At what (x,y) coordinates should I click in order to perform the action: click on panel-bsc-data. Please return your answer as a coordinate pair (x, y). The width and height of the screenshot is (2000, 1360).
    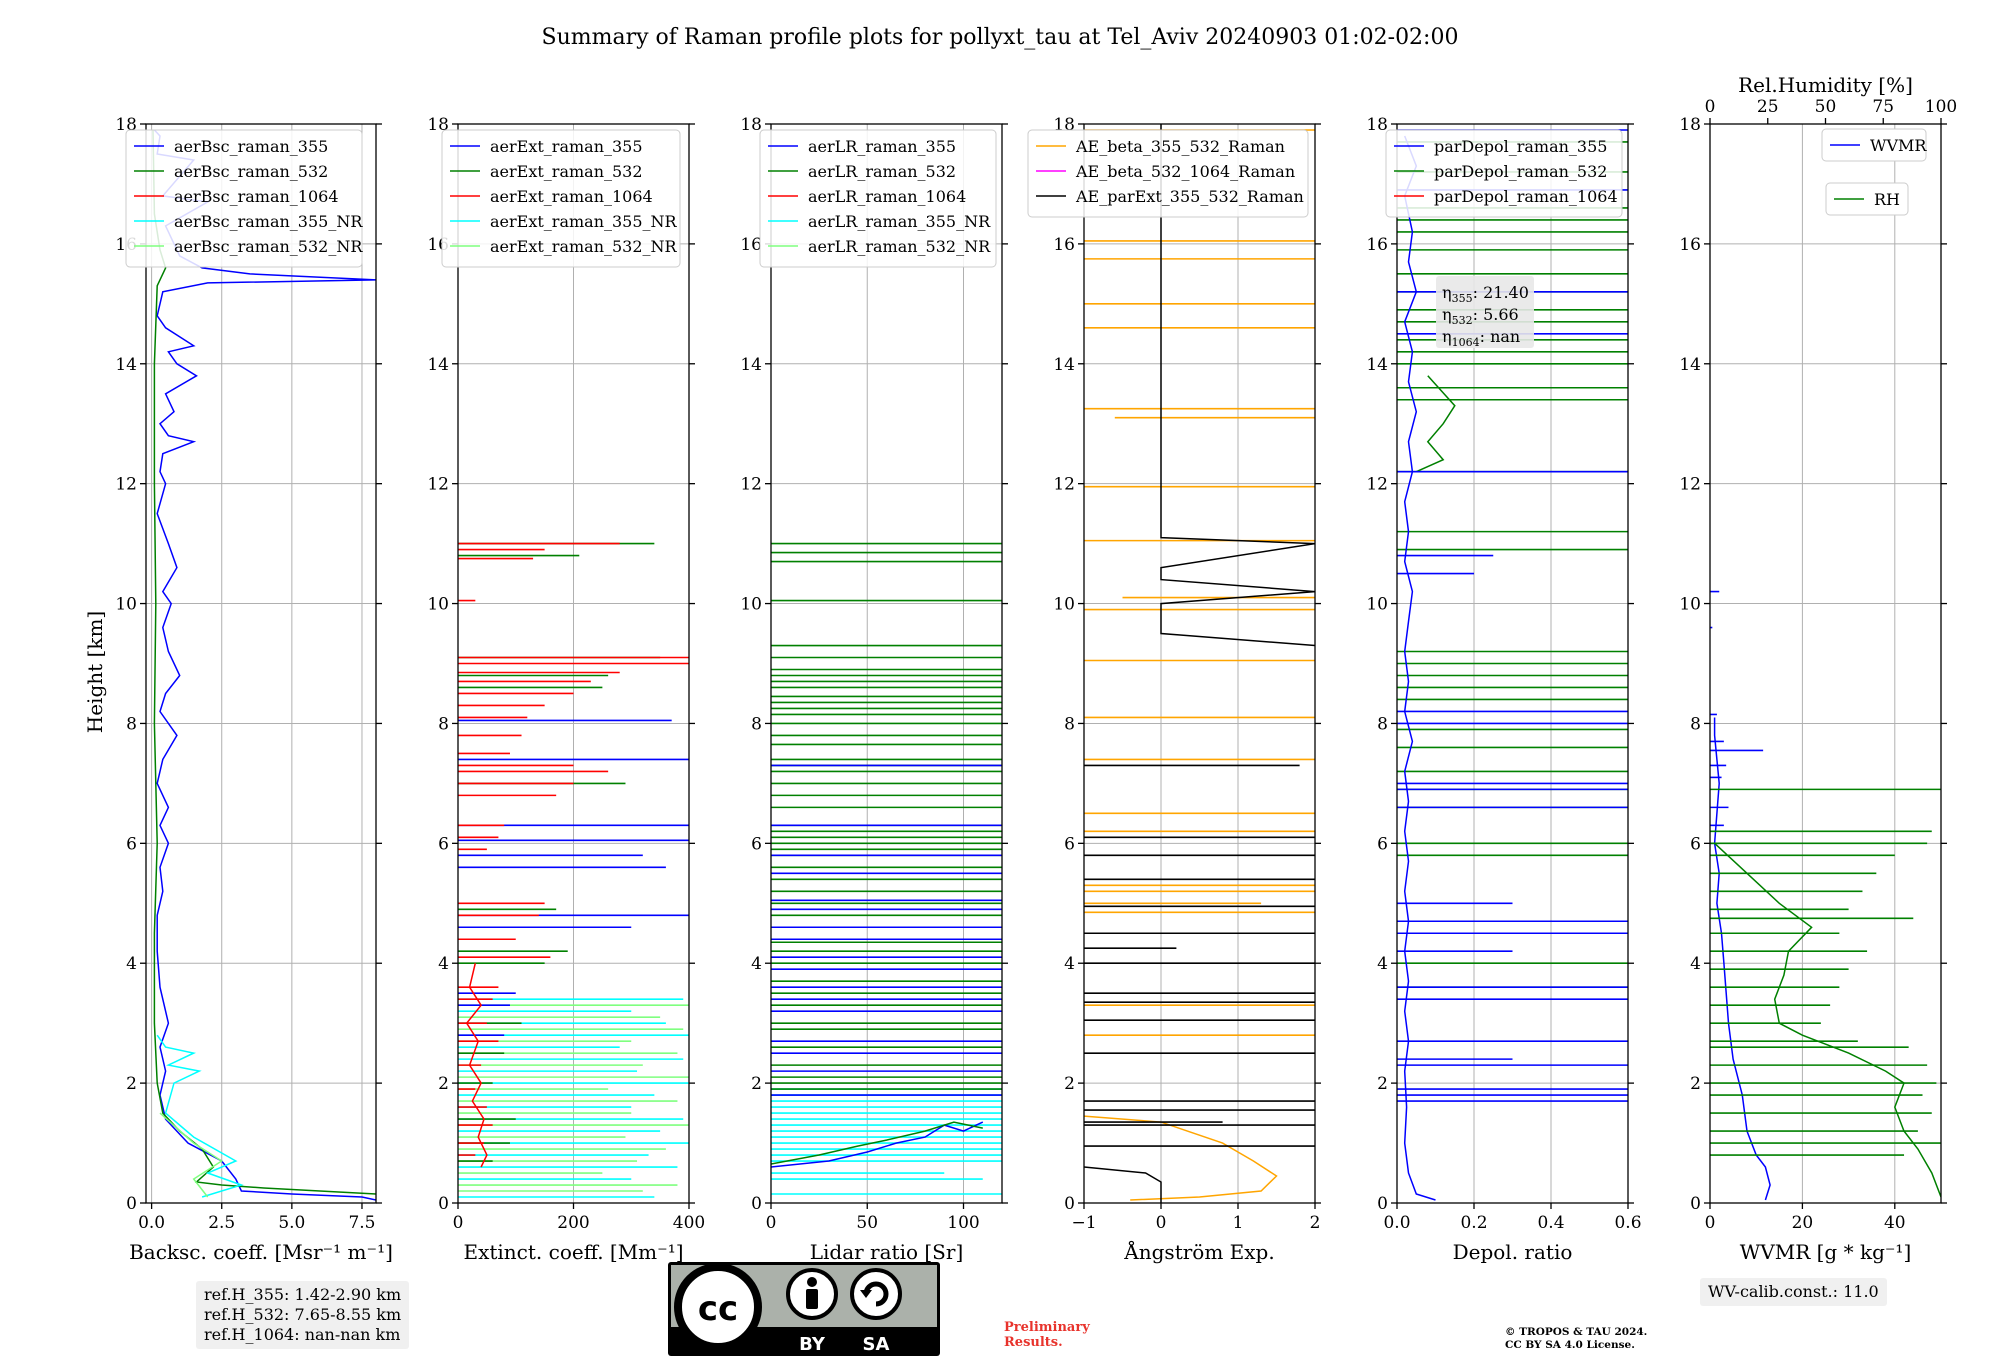
    Looking at the image, I should click on (264, 665).